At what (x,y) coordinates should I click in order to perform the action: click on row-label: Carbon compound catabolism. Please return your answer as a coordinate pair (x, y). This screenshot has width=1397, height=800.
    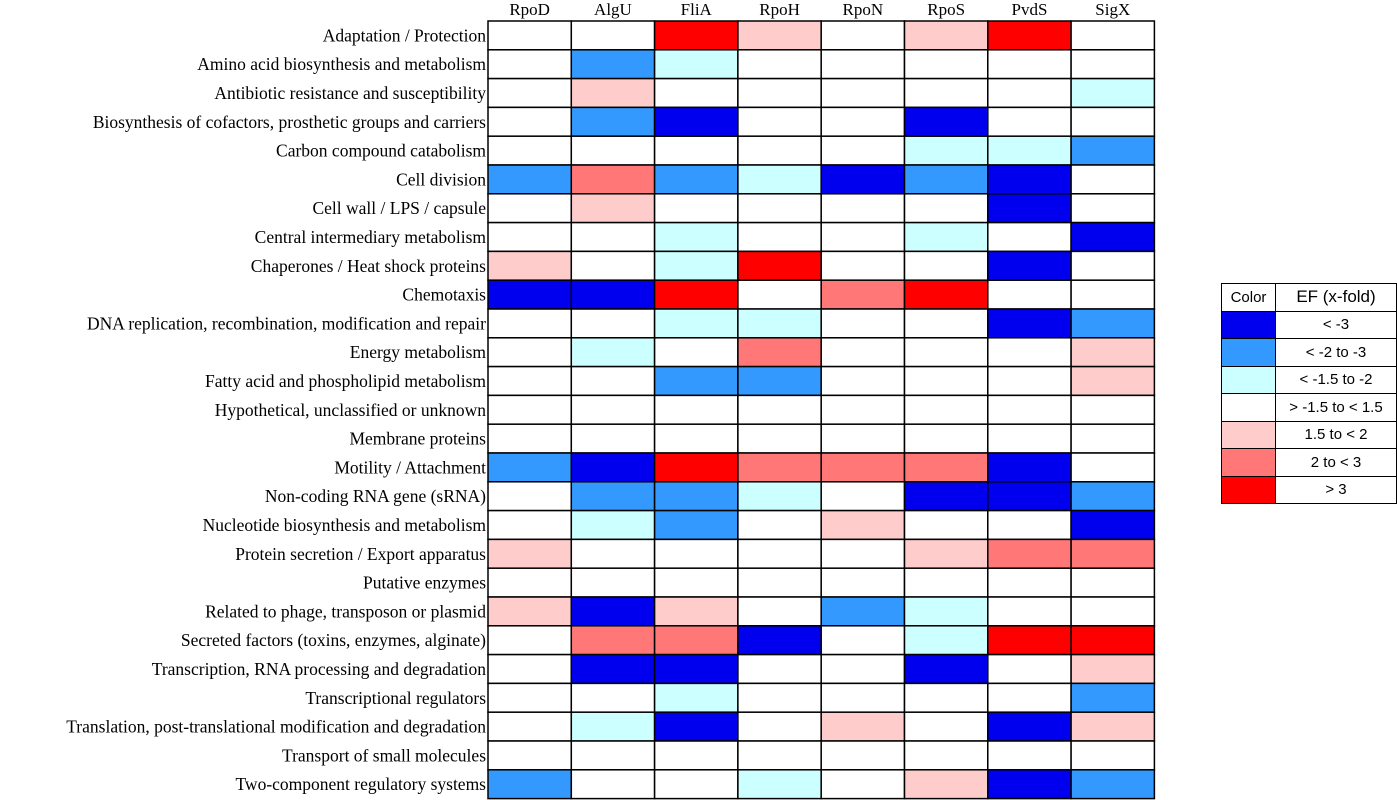
    Looking at the image, I should click on (381, 151).